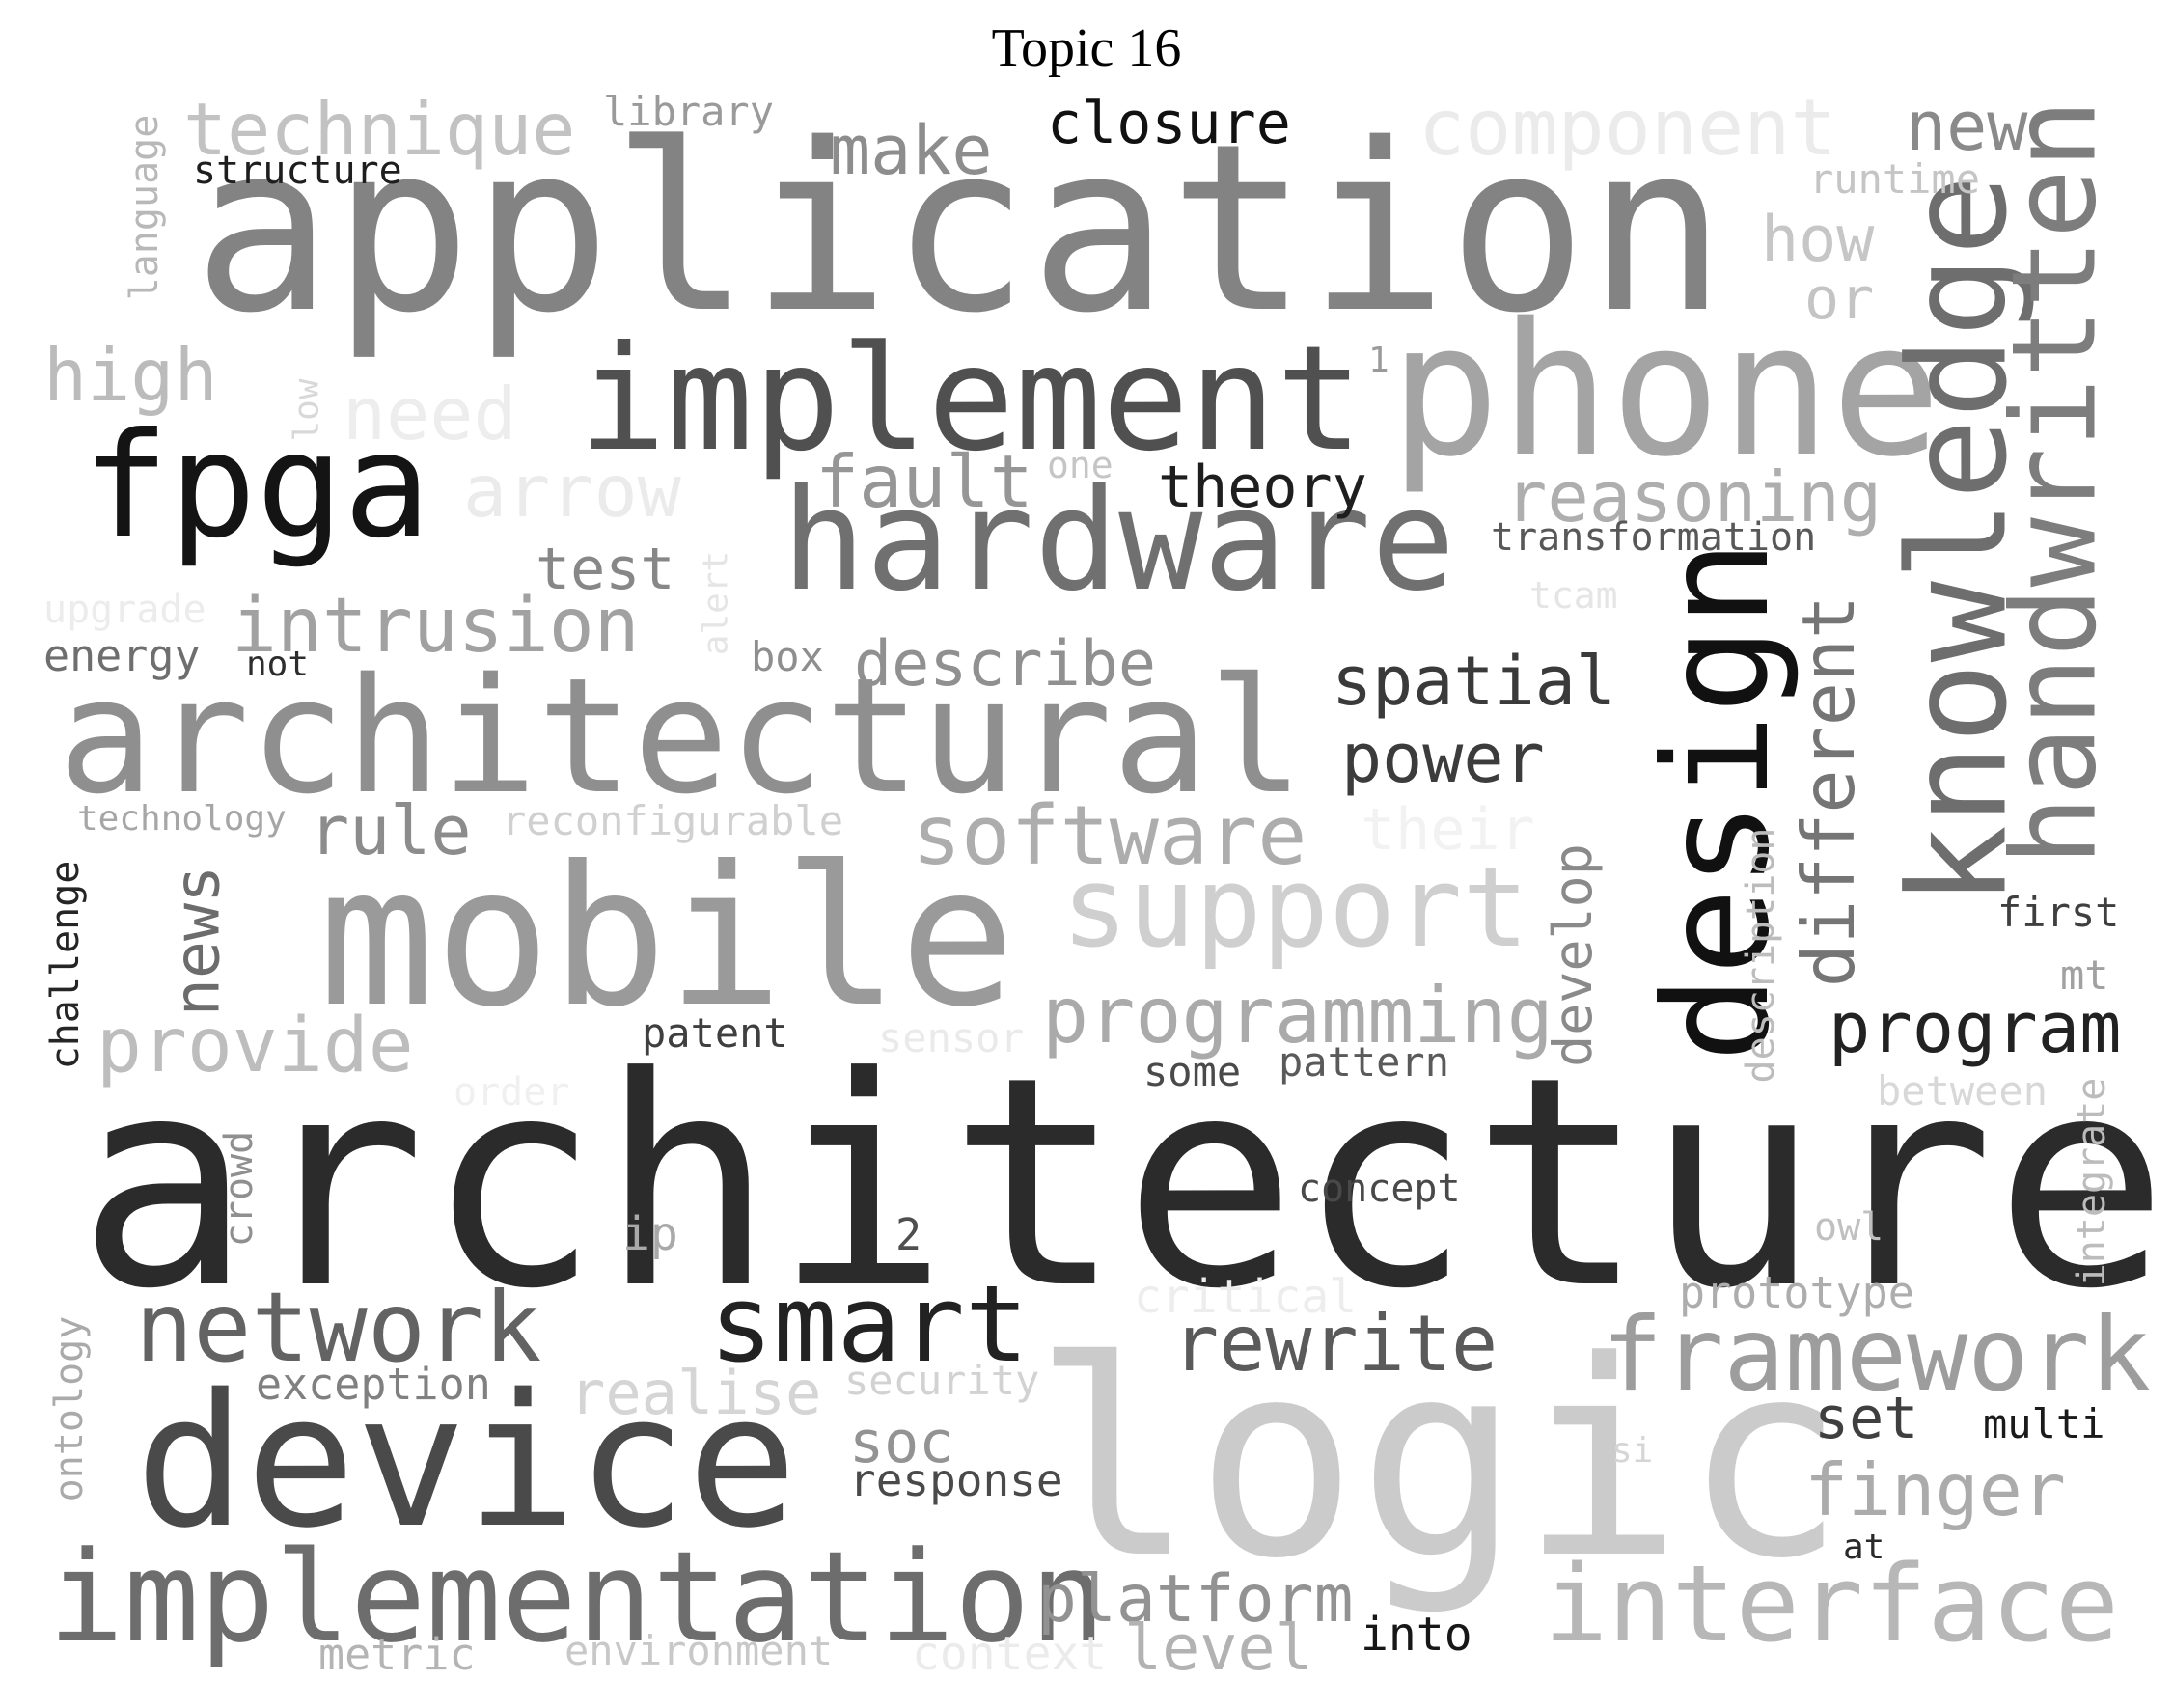 The height and width of the screenshot is (1708, 2173). I want to click on word-low: low, so click(307, 409).